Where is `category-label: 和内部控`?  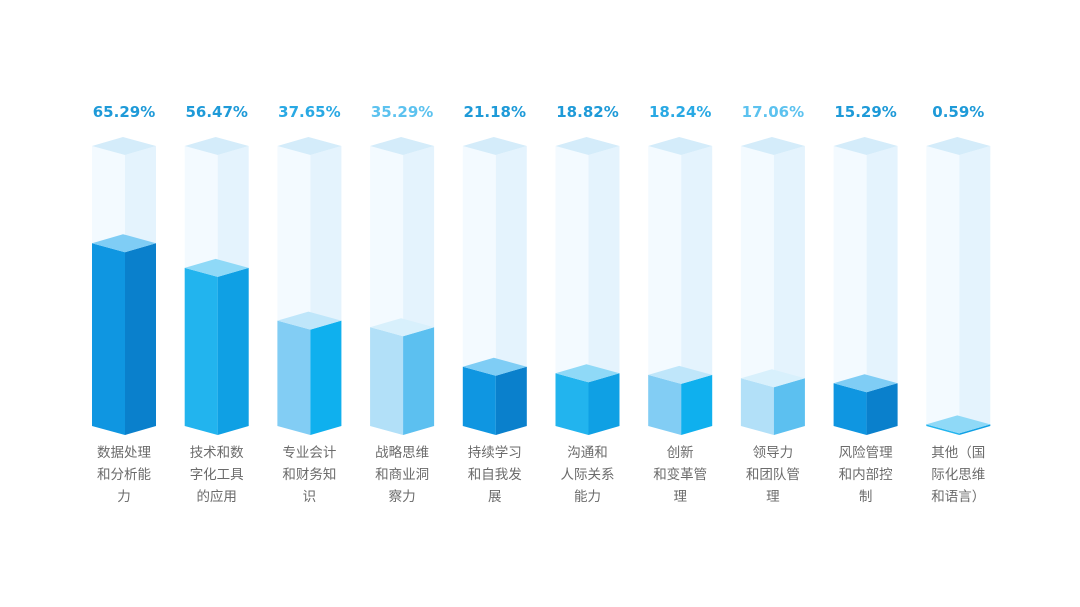
category-label: 和内部控 is located at coordinates (866, 475).